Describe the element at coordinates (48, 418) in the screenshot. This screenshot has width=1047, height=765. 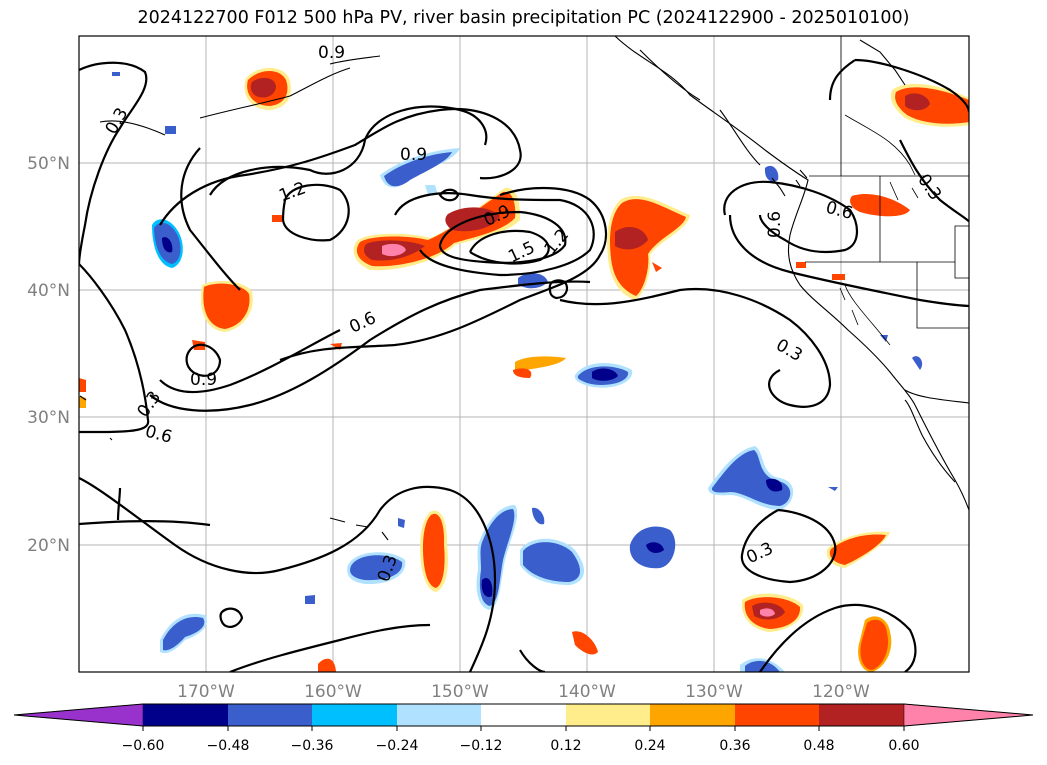
I see `lat-label: 30°N` at that location.